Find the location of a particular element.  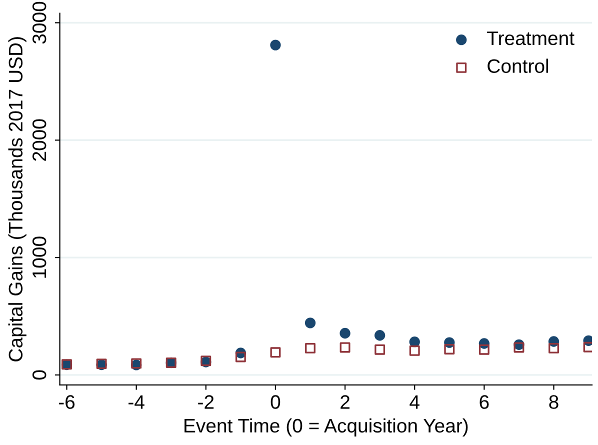

y-tick-label: 1000 is located at coordinates (39, 257).